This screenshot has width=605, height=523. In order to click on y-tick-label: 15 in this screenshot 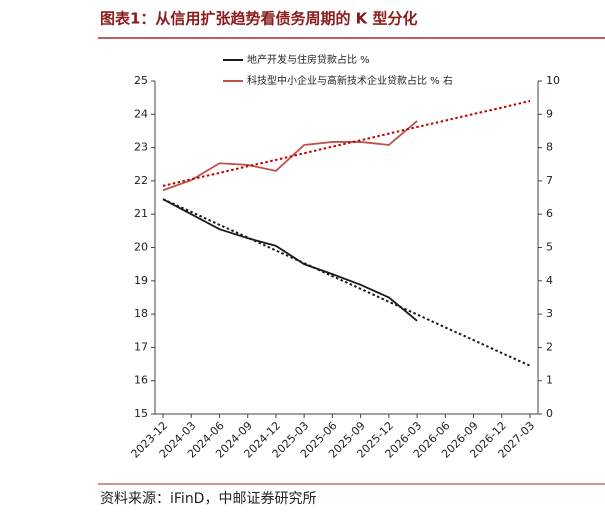, I will do `click(141, 413)`.